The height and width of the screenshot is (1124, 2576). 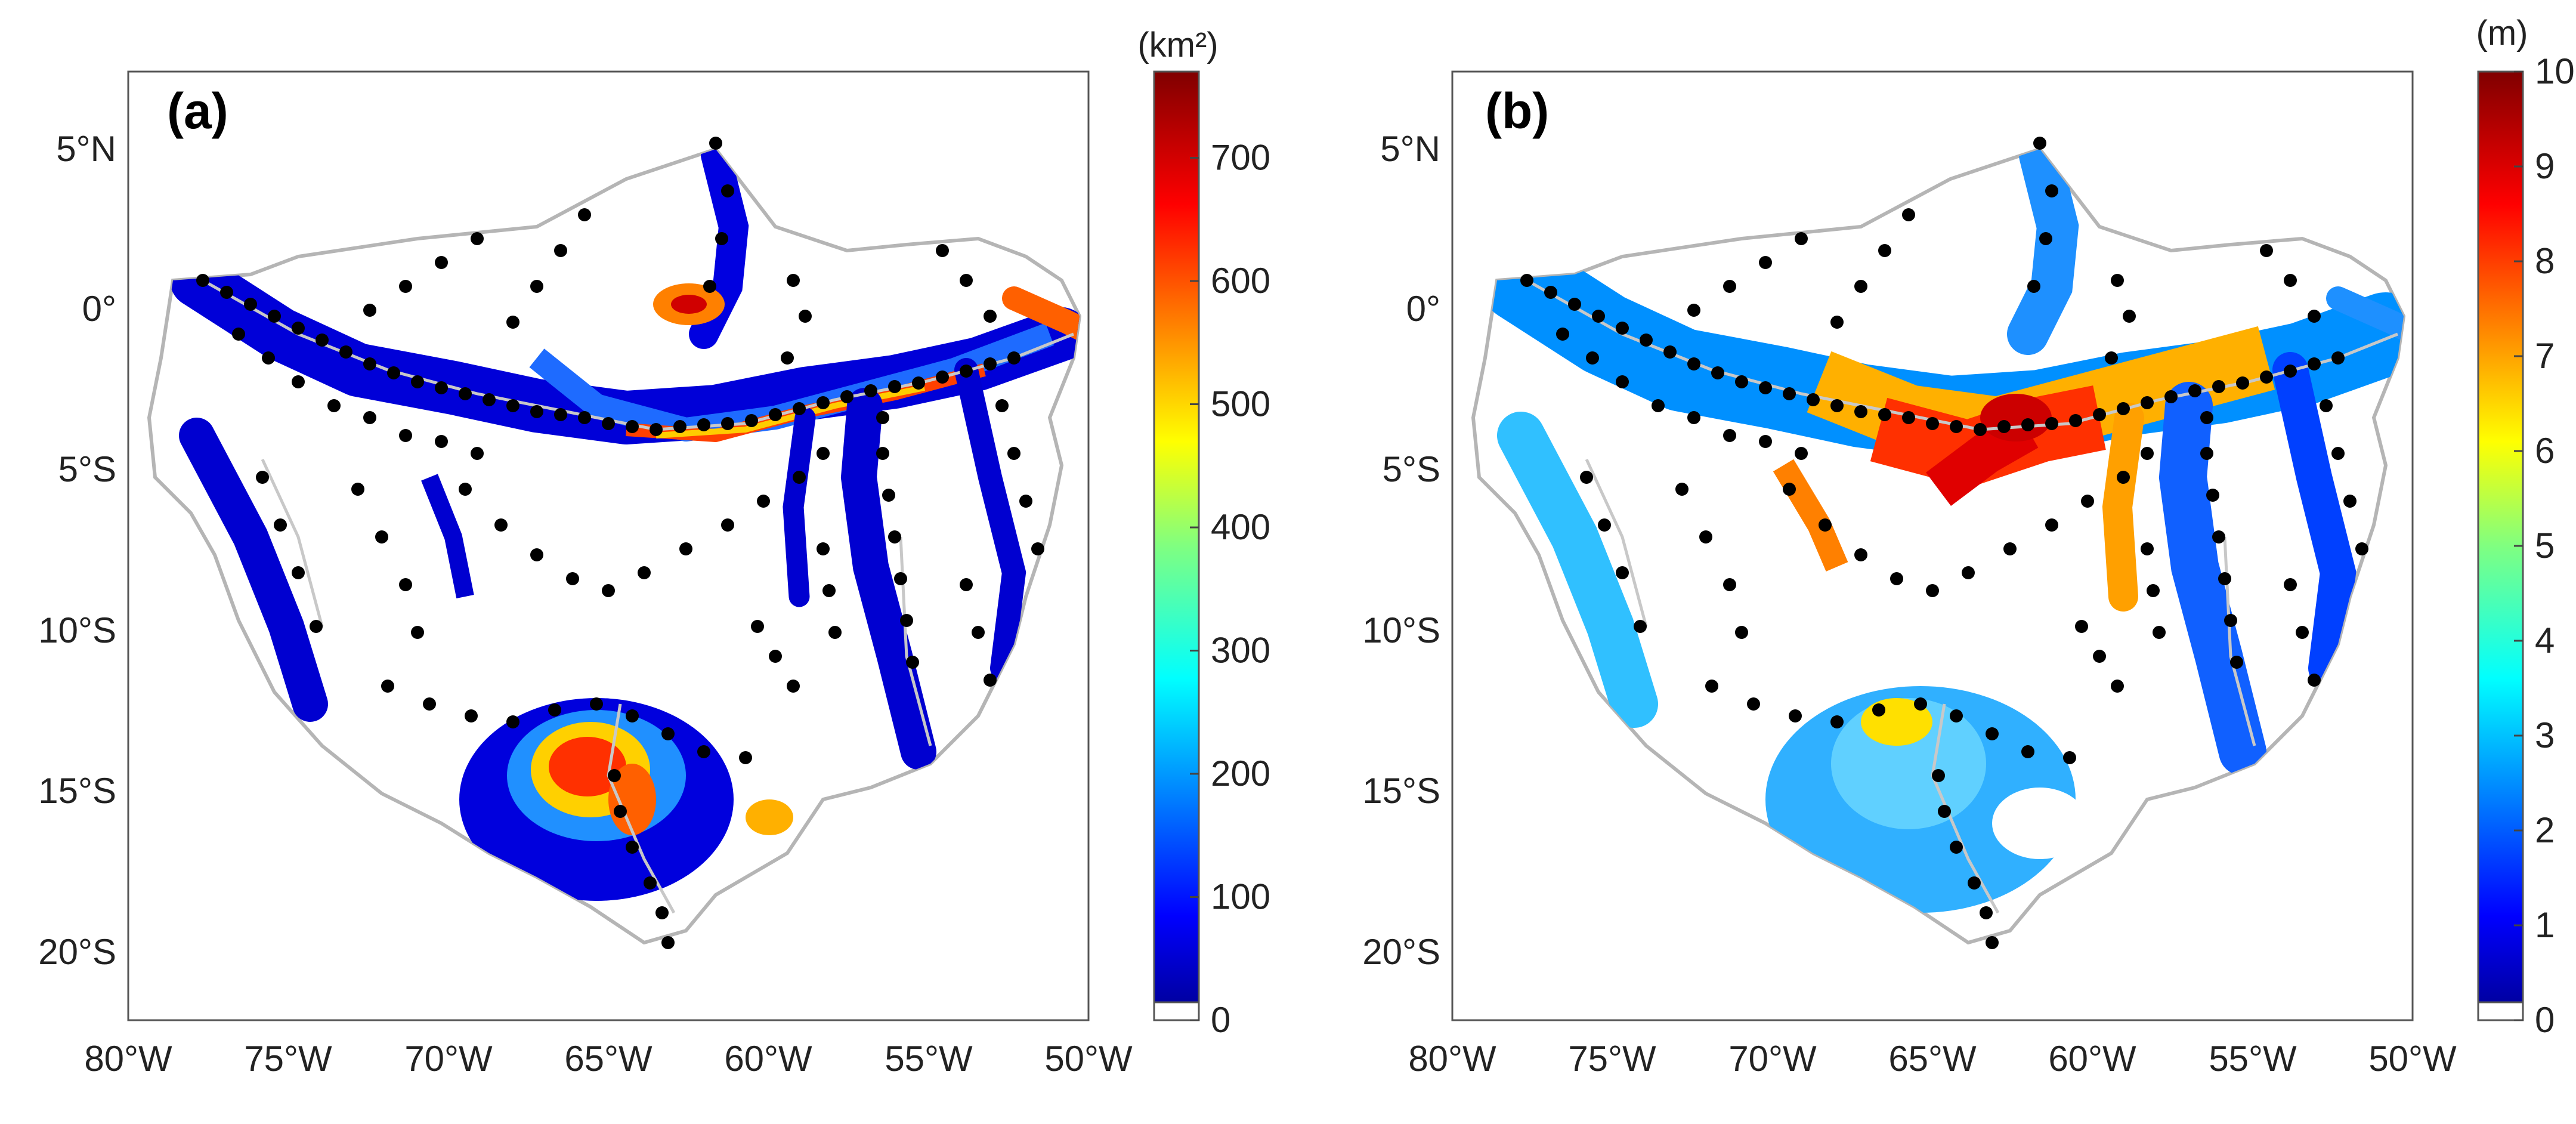 What do you see at coordinates (1240, 527) in the screenshot?
I see `colorbar-tick-label: 400` at bounding box center [1240, 527].